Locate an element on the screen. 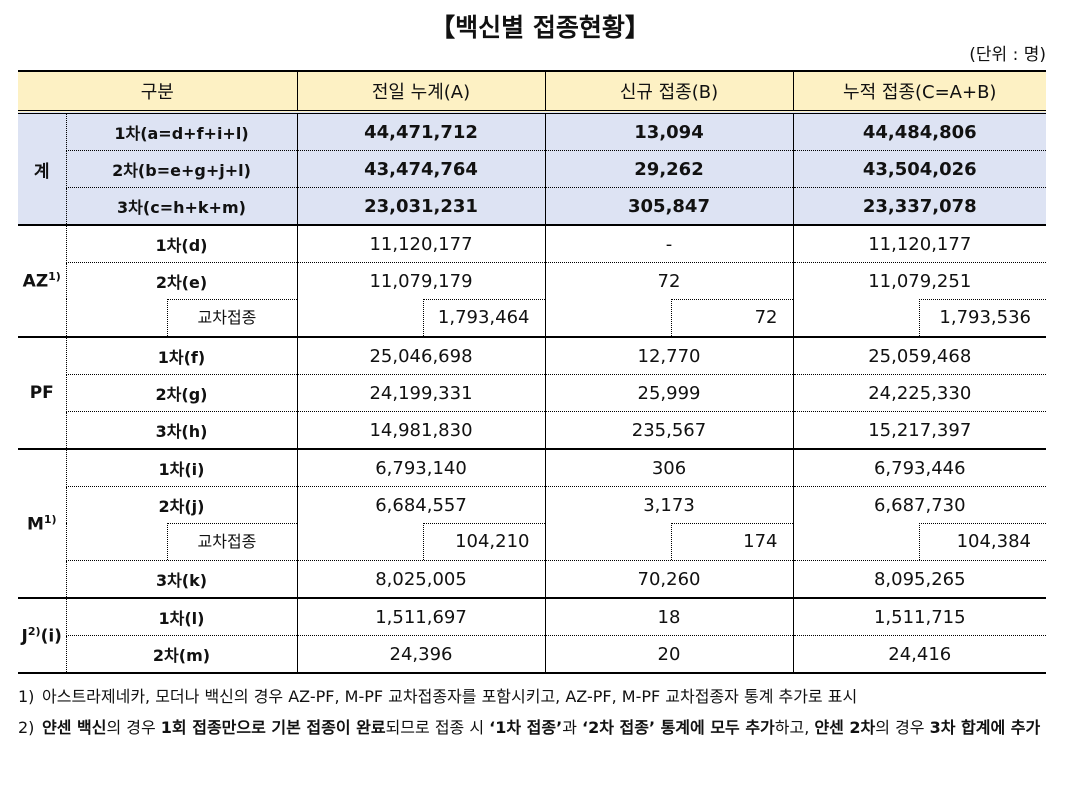 The image size is (1080, 787). row: J2)(i) 1차(l) 1,511,697 18 1,511,715 is located at coordinates (532, 636).